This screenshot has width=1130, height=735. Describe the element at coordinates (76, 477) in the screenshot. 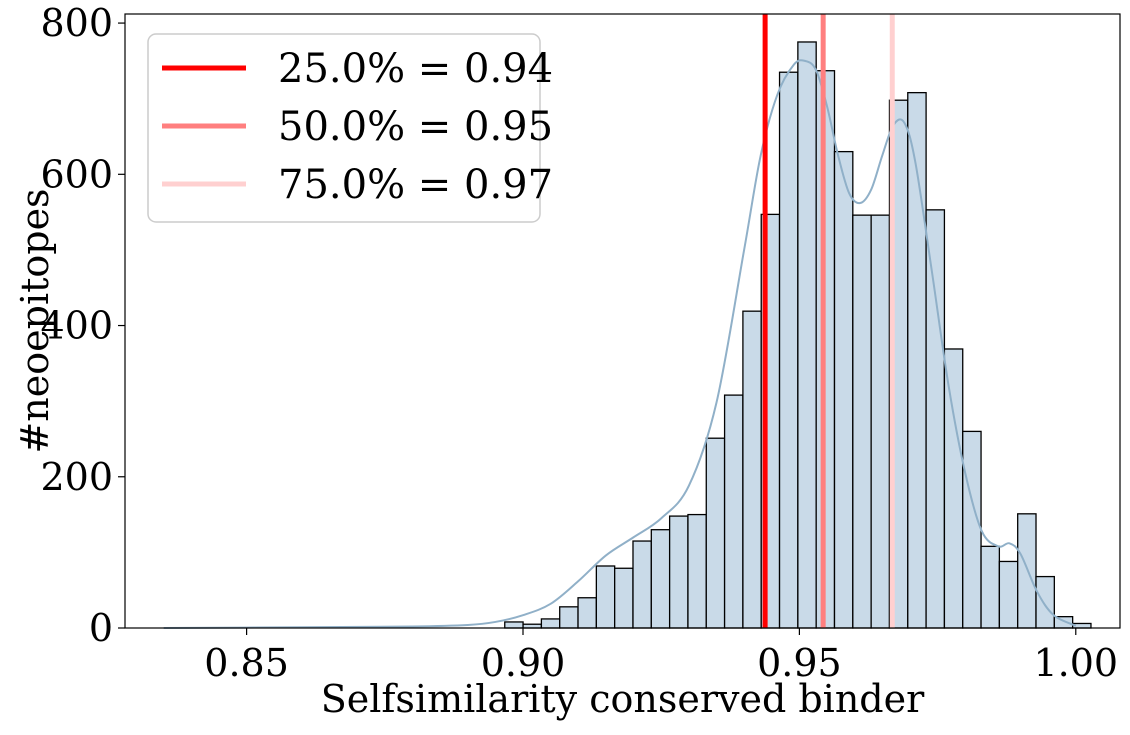

I see `y-tick-label: 200` at that location.